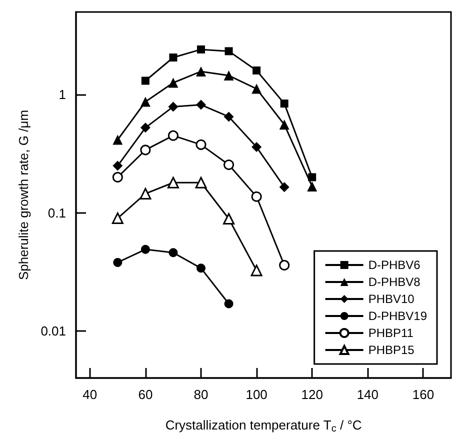 This screenshot has height=439, width=453. What do you see at coordinates (145, 394) in the screenshot?
I see `x-tick-label: 60` at bounding box center [145, 394].